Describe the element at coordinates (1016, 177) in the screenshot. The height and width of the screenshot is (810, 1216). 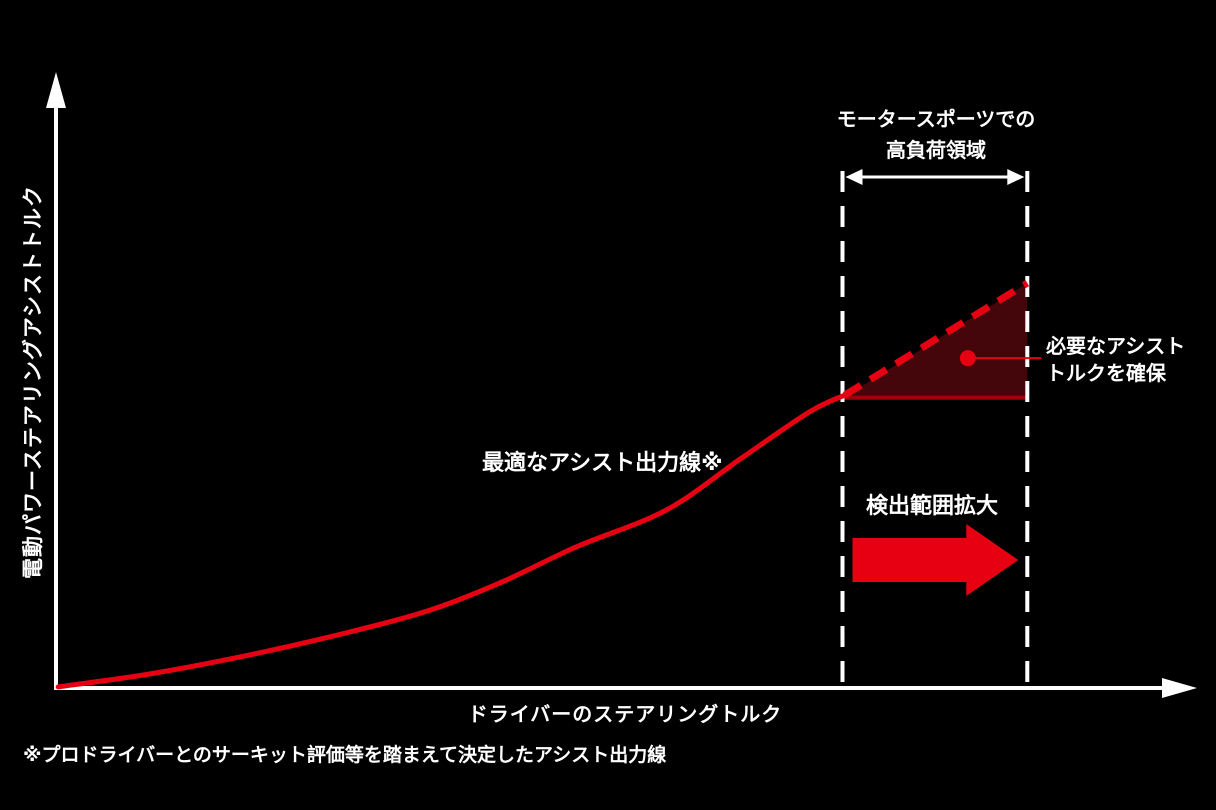
I see `band-arrowhead-right-icon` at that location.